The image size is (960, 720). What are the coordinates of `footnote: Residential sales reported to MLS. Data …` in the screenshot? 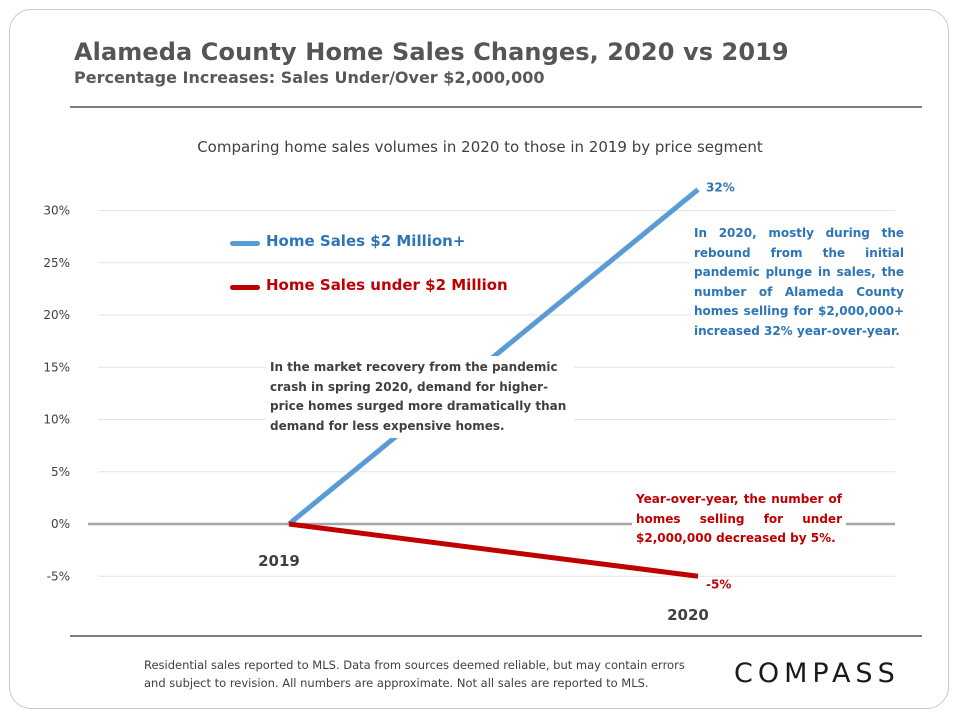 It's located at (414, 674).